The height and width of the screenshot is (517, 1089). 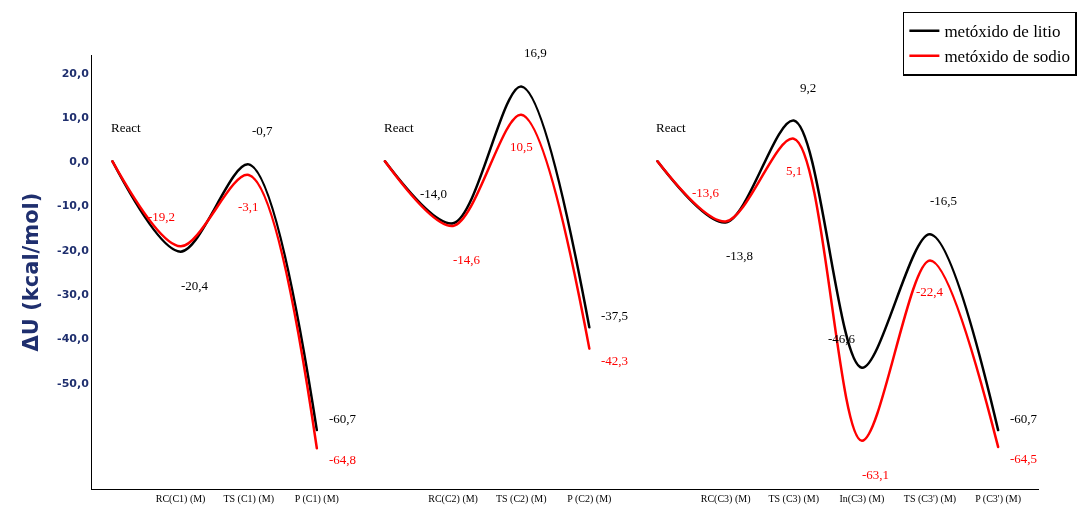 What do you see at coordinates (248, 206) in the screenshot?
I see `data-label: -3,1` at bounding box center [248, 206].